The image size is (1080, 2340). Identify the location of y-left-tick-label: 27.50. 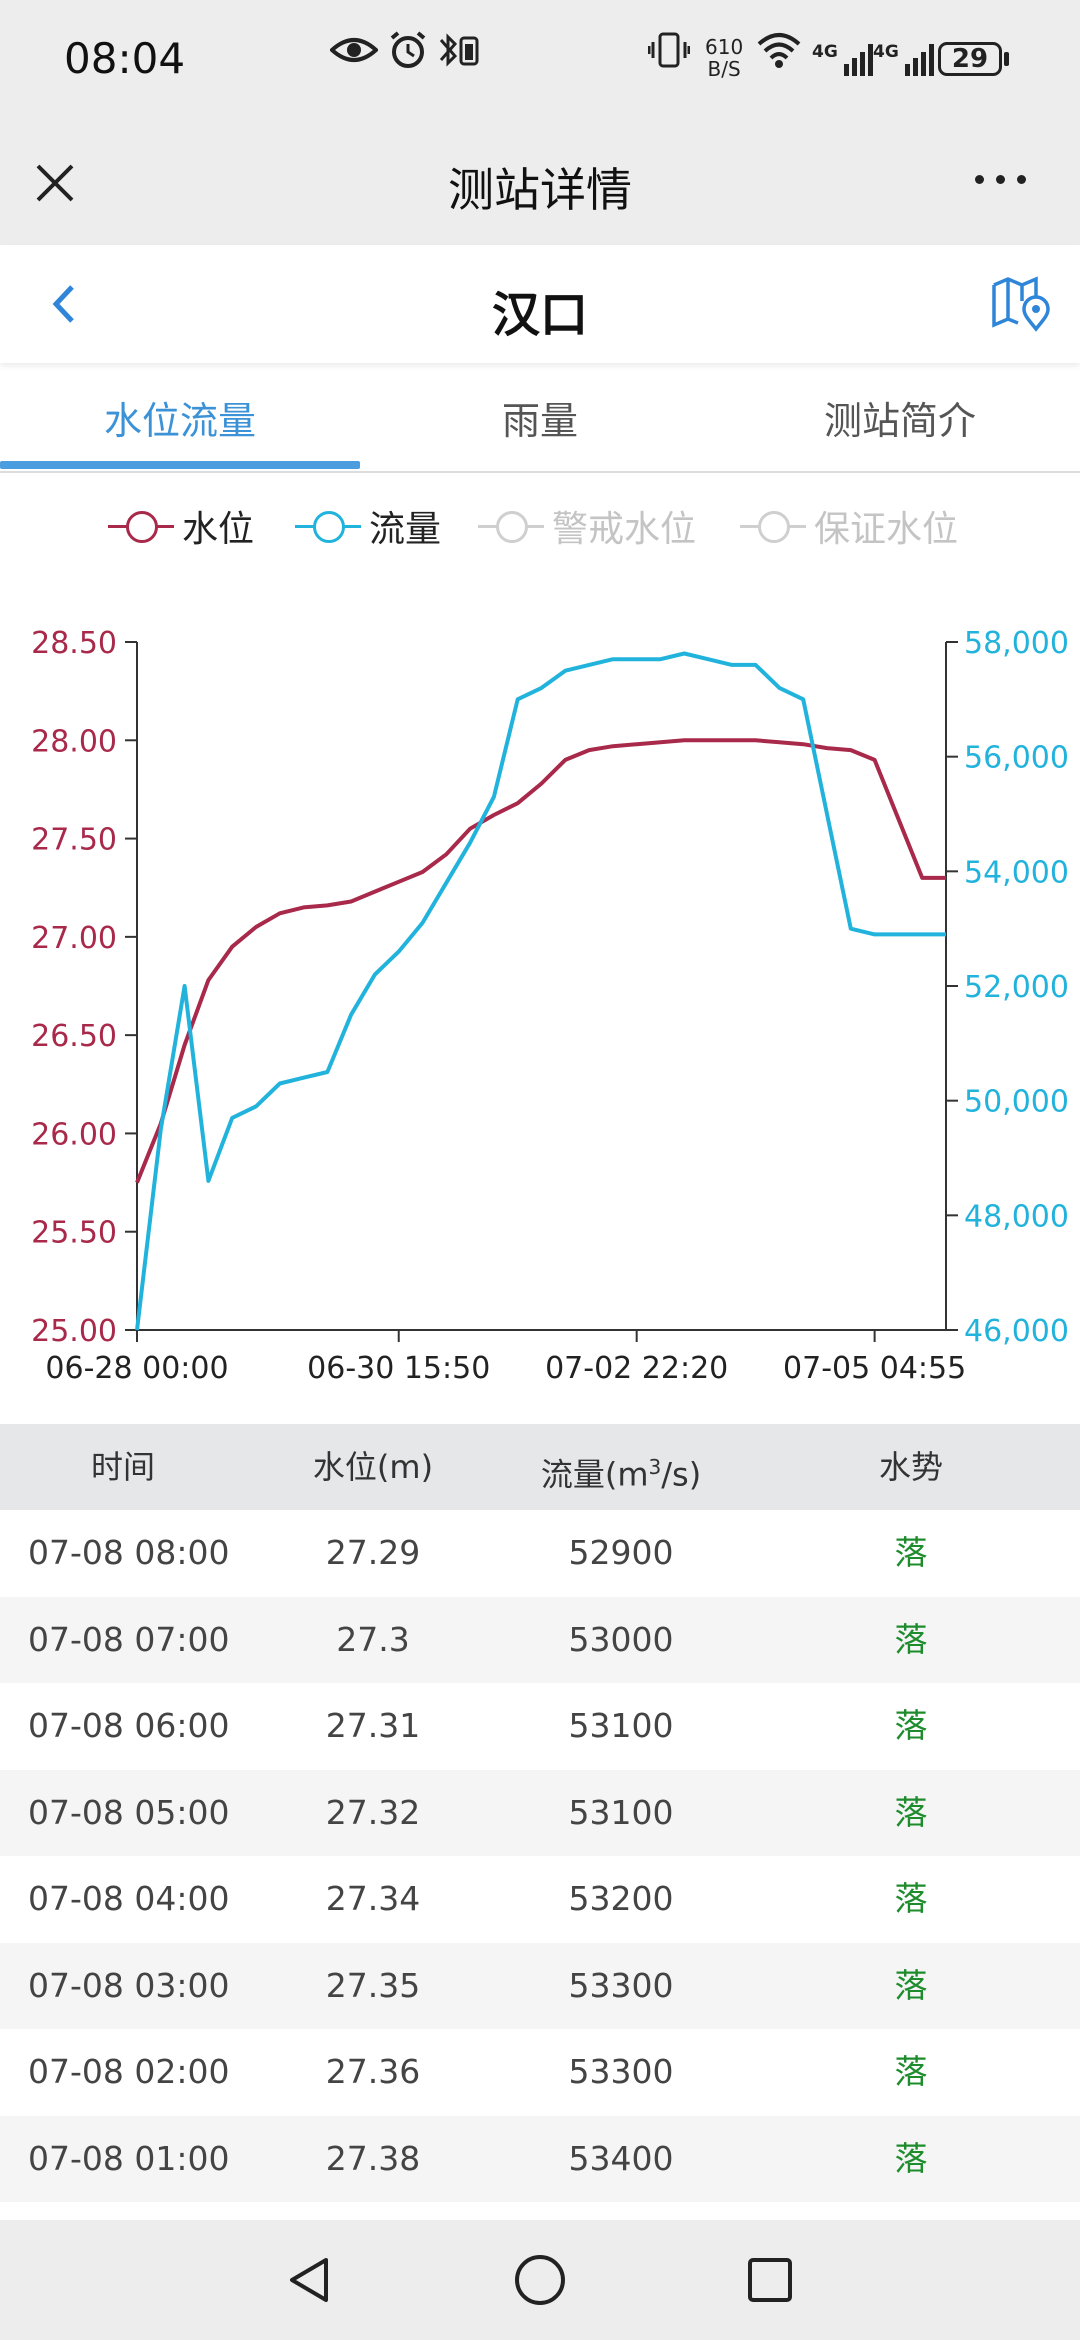
(74, 840).